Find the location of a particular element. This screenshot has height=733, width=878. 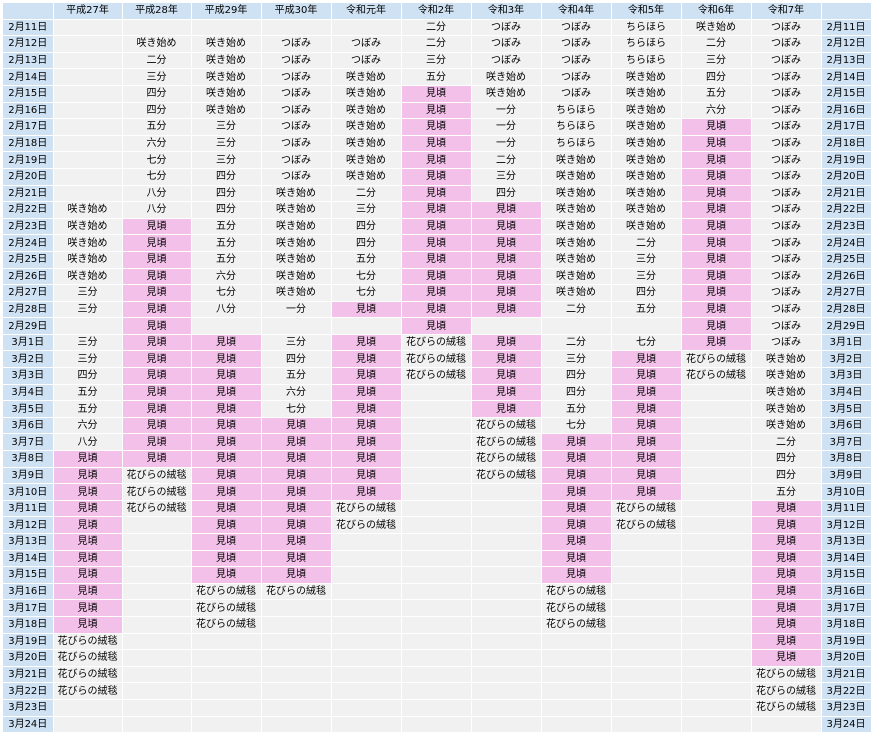

date-label-right: 3月17日 is located at coordinates (846, 608).